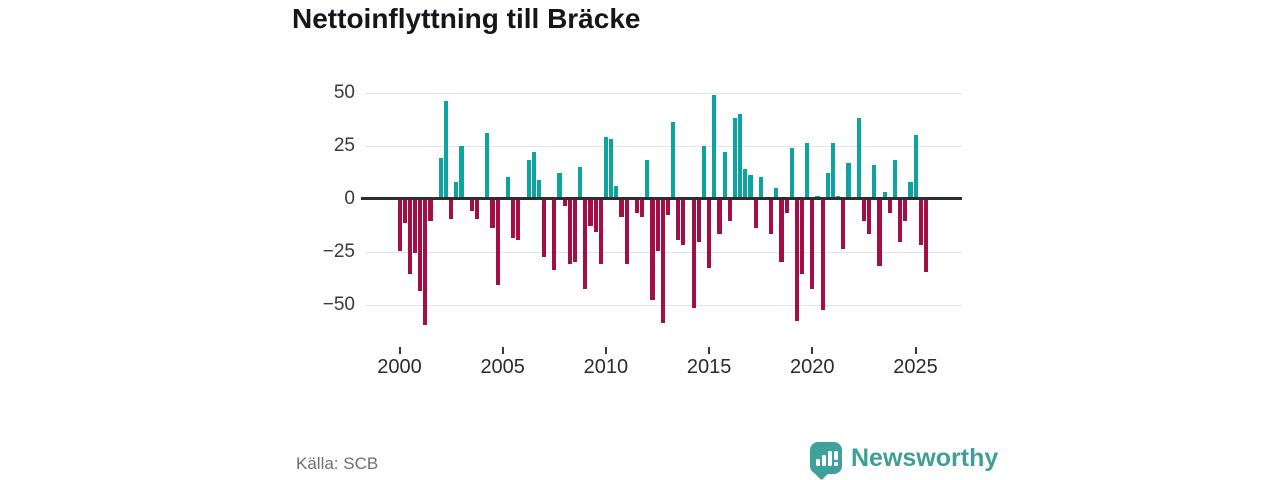  I want to click on logo-exclamation-dot-icon, so click(836, 464).